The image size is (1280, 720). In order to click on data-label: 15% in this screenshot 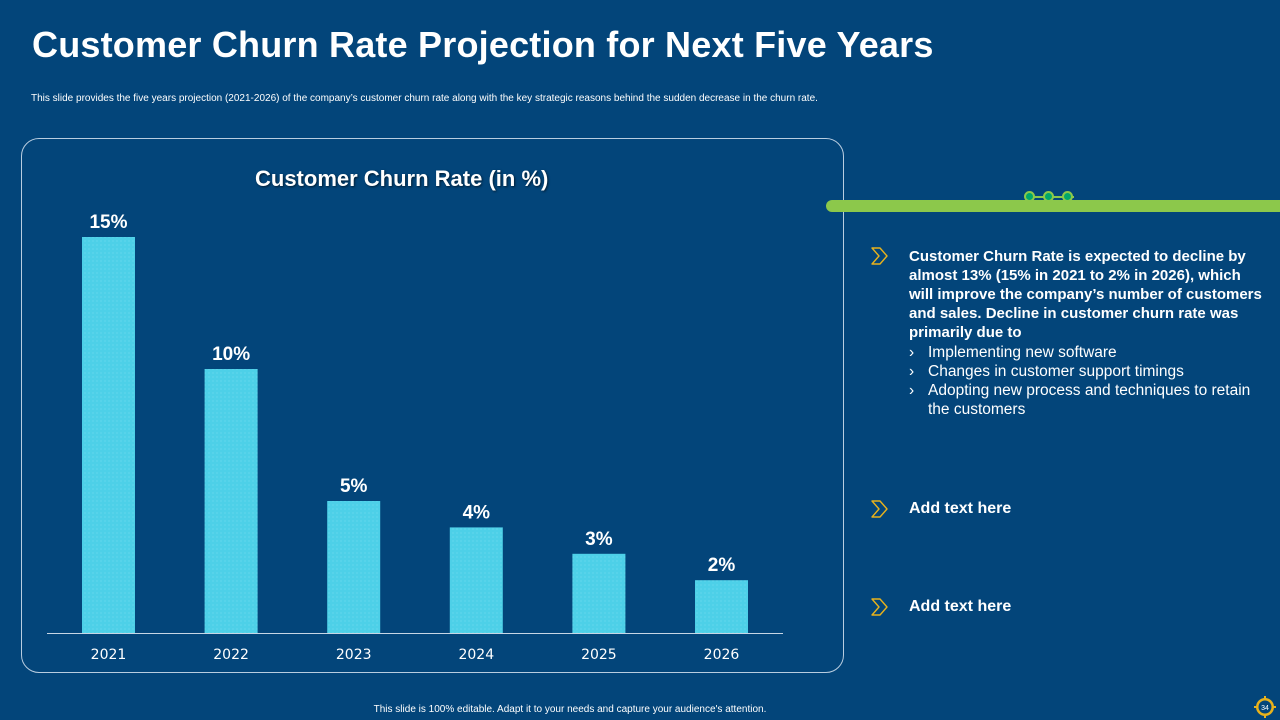, I will do `click(108, 222)`.